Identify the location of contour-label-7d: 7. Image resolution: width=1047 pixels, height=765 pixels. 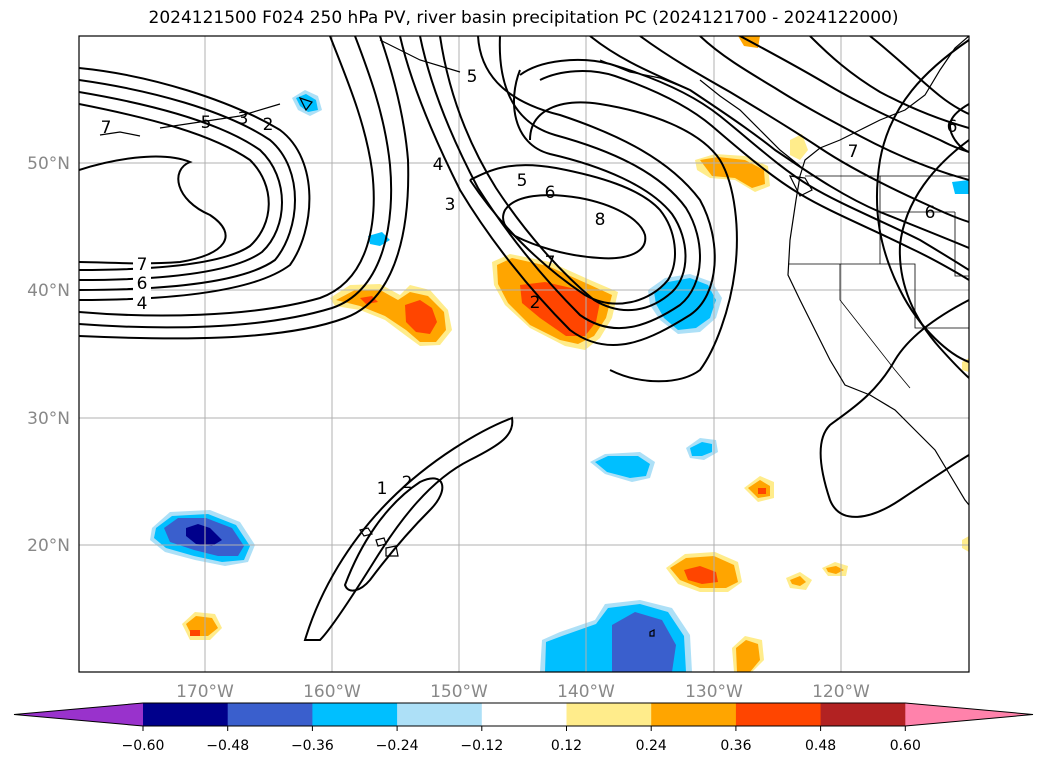
(853, 152).